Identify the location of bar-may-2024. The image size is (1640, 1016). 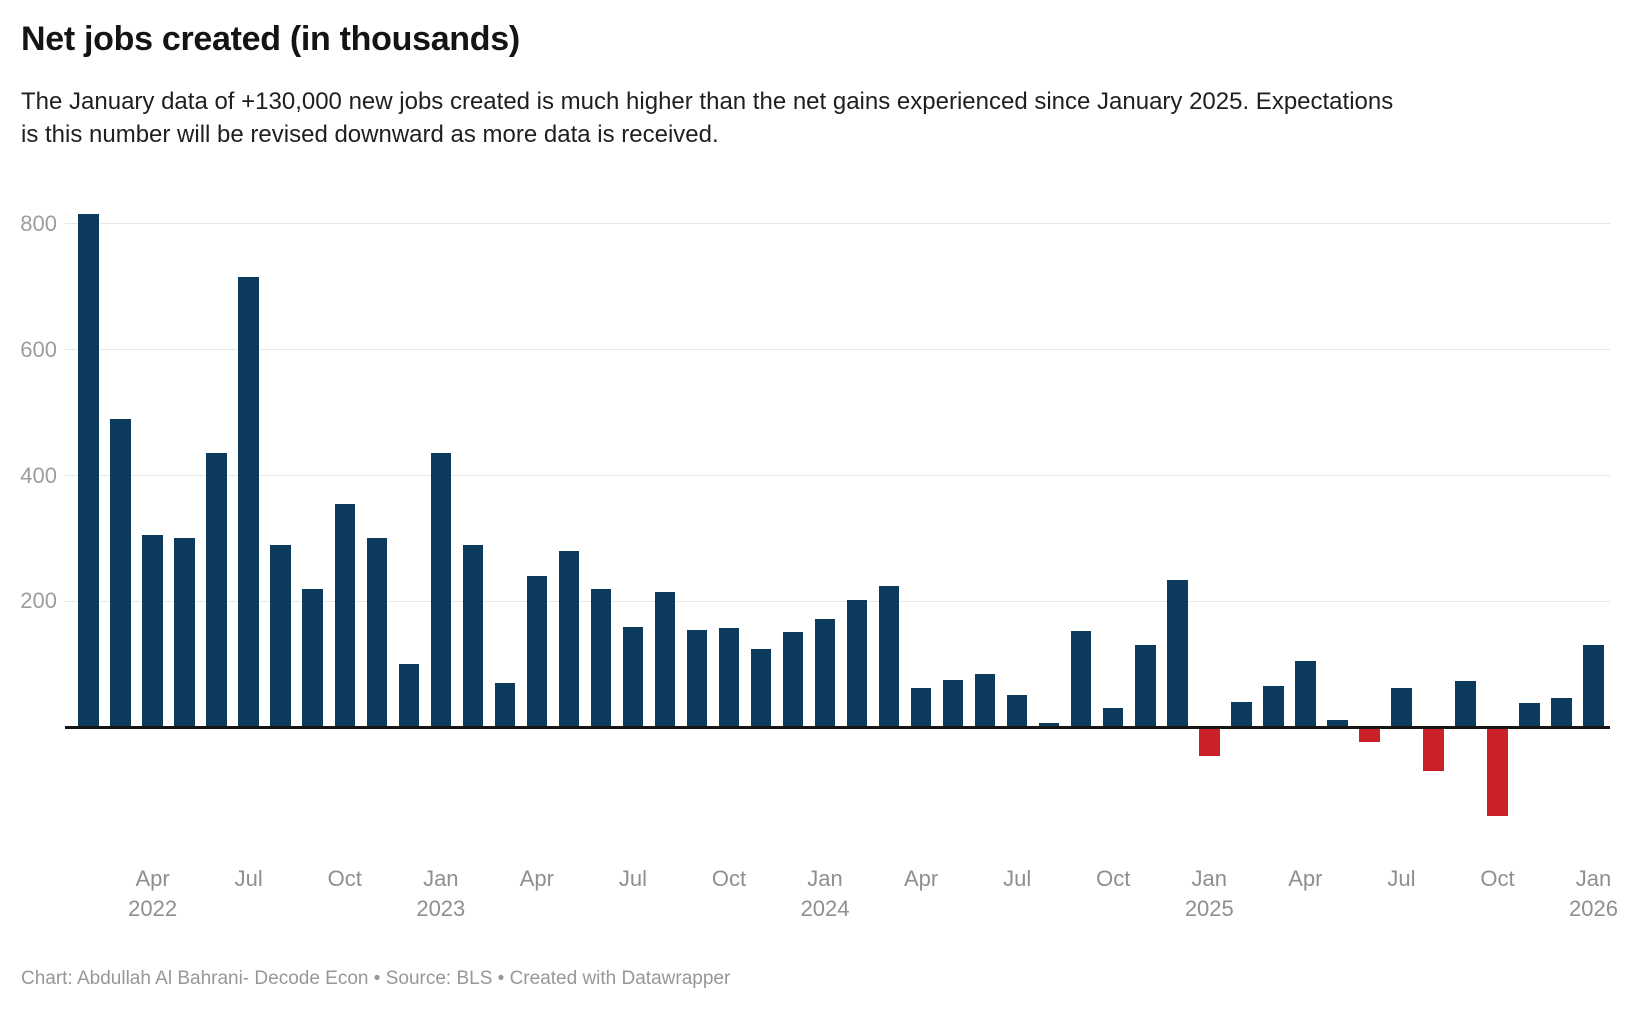
(953, 704).